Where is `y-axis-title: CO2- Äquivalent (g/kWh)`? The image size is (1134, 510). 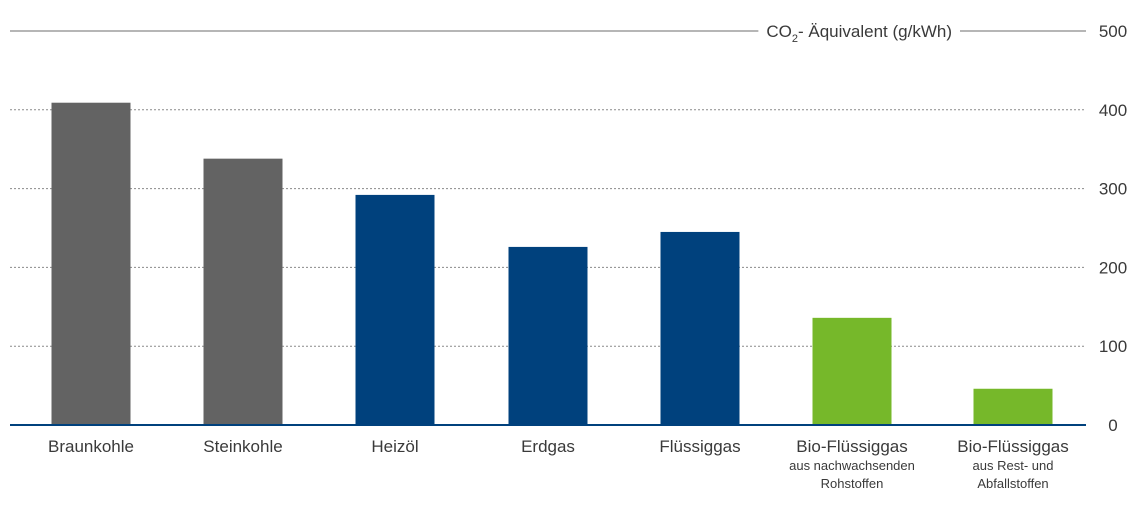
y-axis-title: CO2- Äquivalent (g/kWh) is located at coordinates (859, 33).